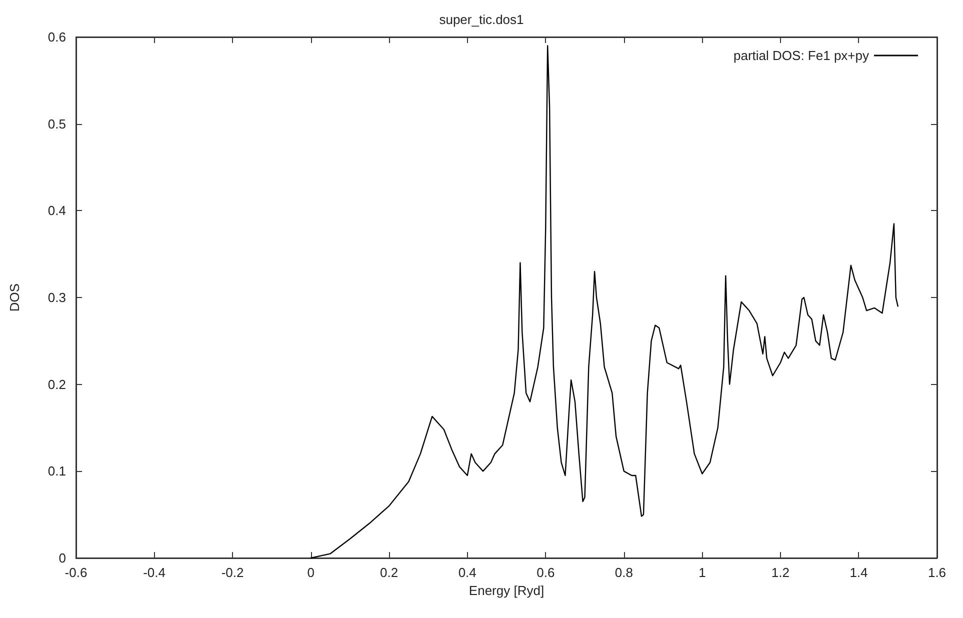 The image size is (963, 618). Describe the element at coordinates (623, 572) in the screenshot. I see `x-tick-label: 0.8` at that location.